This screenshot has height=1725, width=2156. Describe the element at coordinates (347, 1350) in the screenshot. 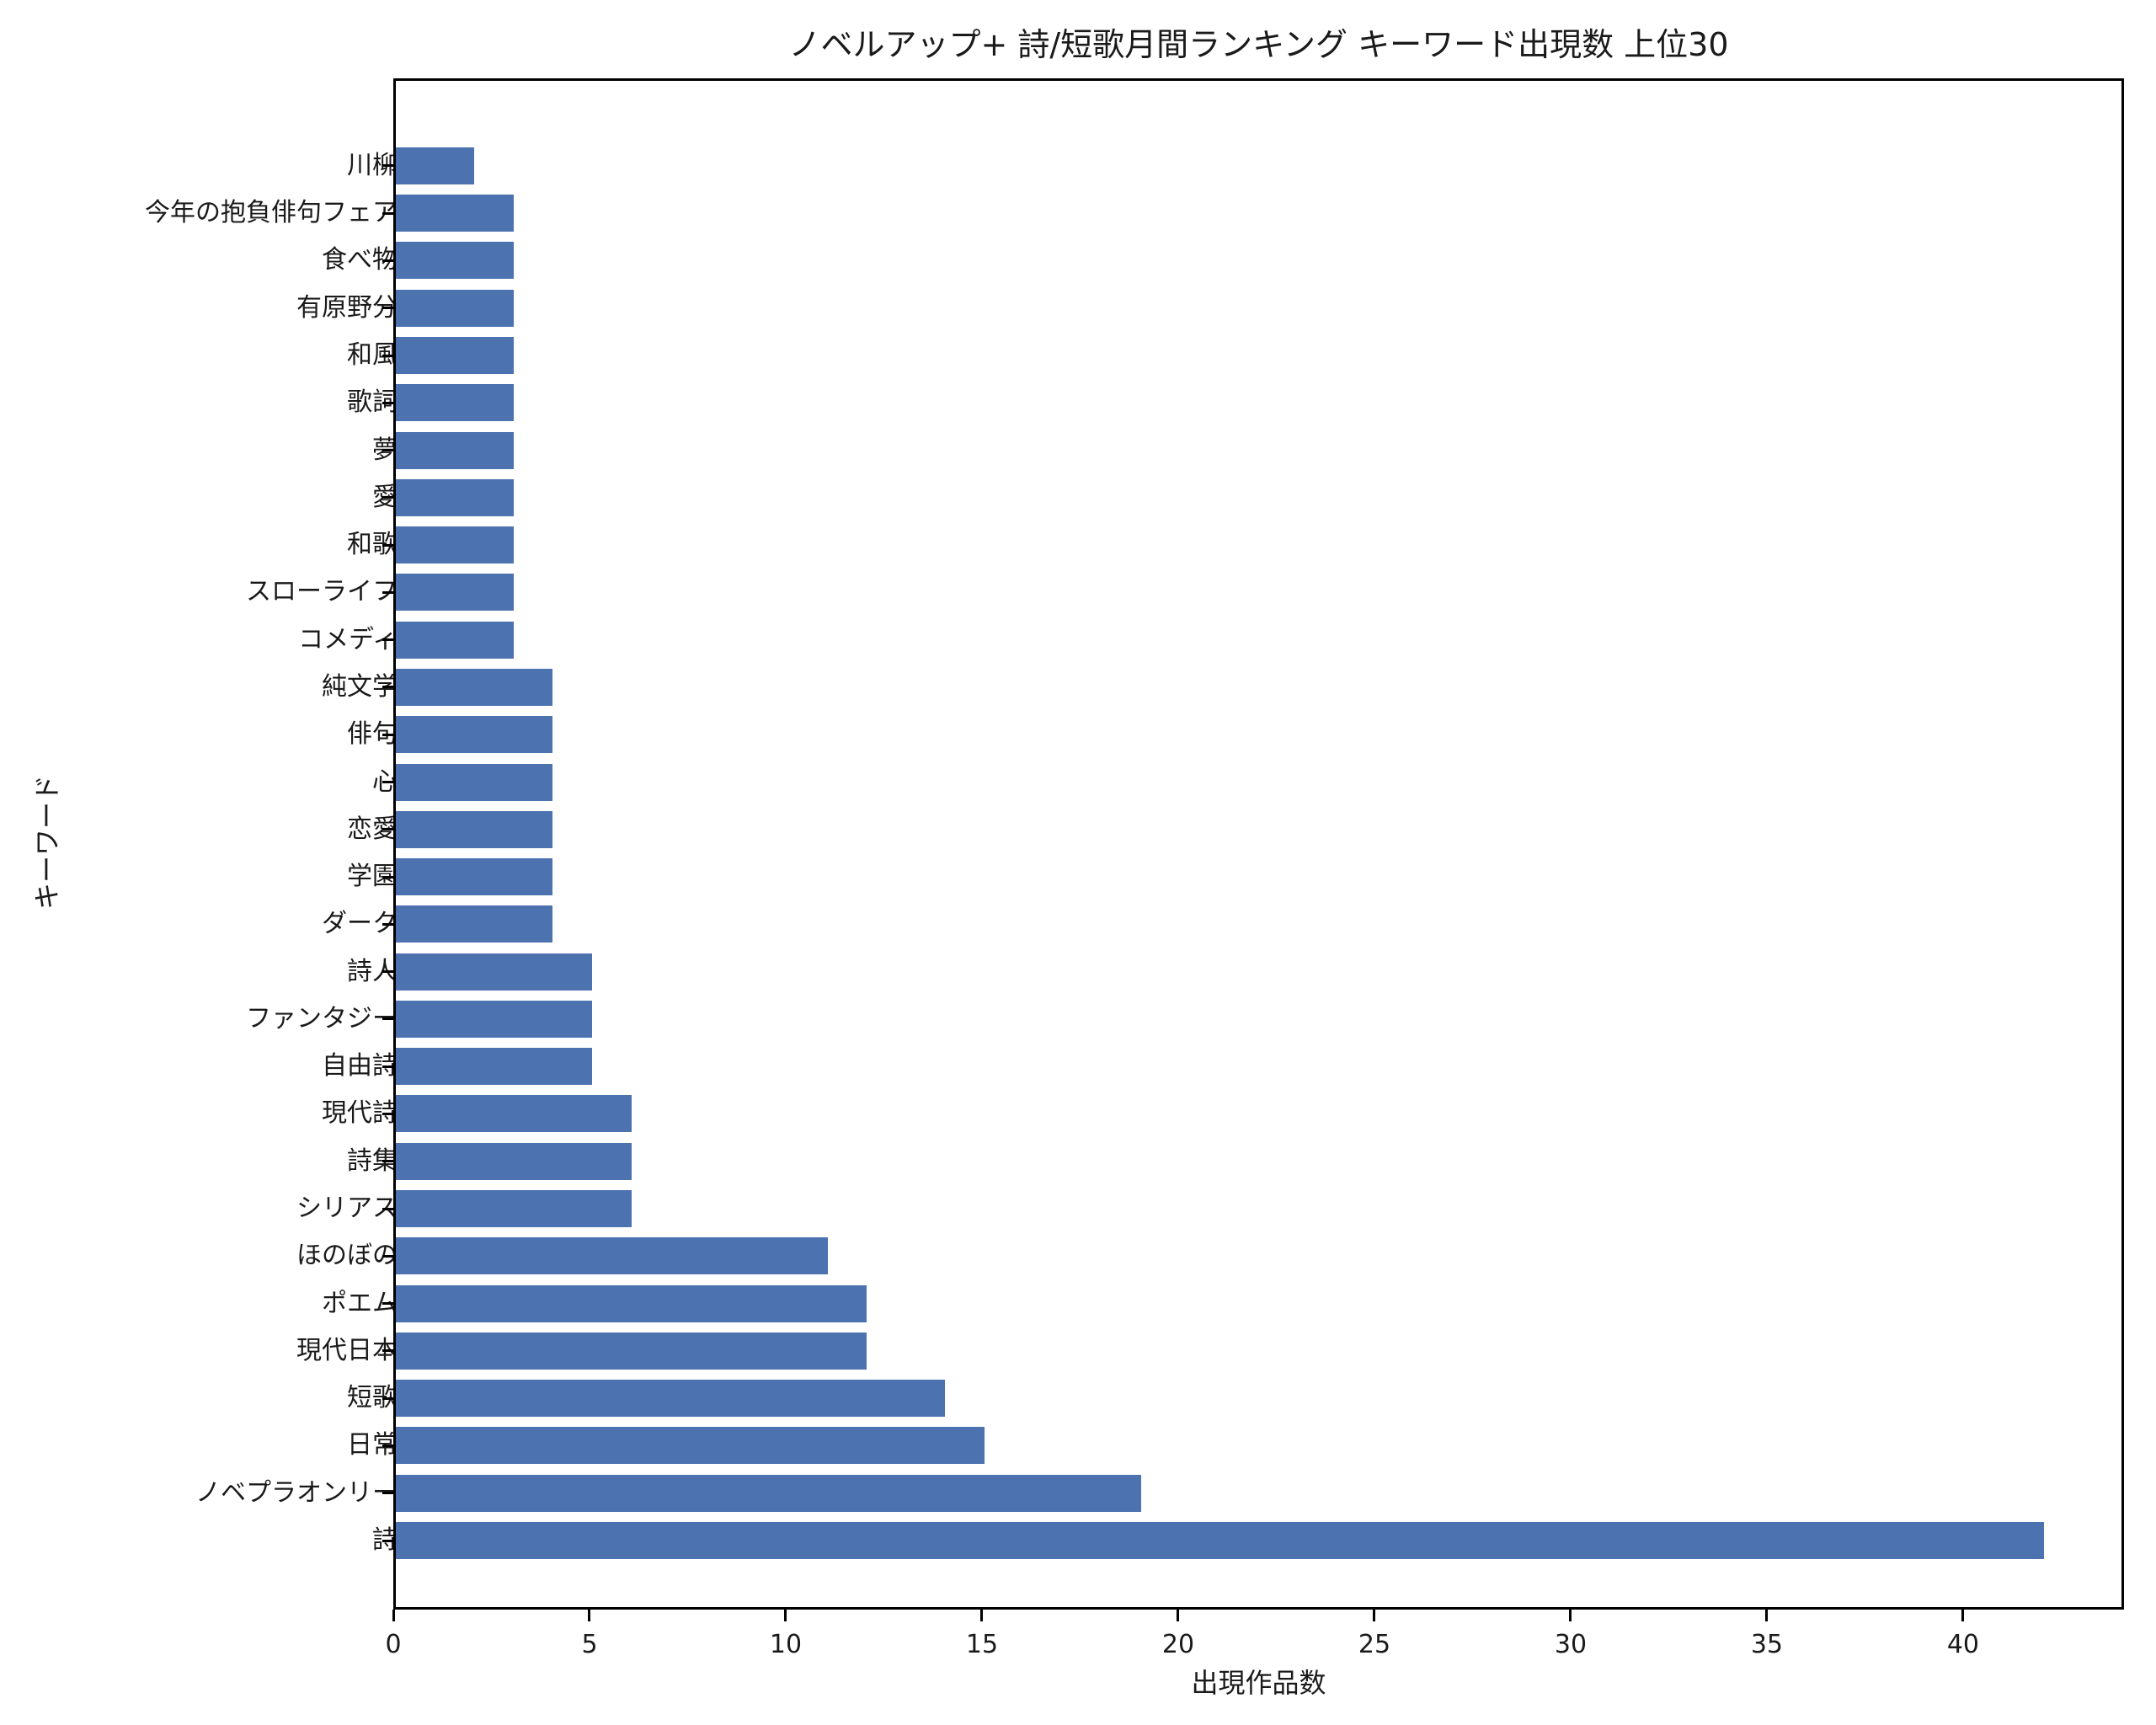

I see `y-tick-label: 現代日本` at that location.